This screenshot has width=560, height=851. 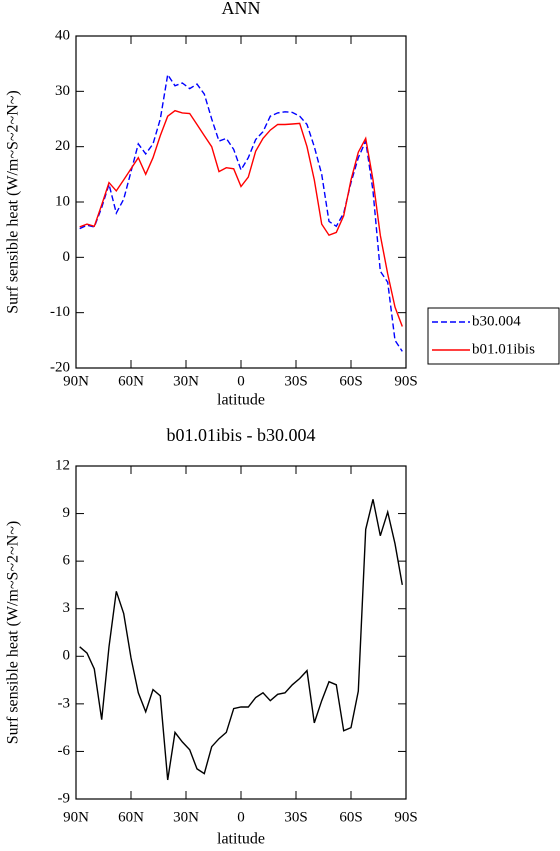 What do you see at coordinates (503, 349) in the screenshot?
I see `legend-label: b01.01ibis` at bounding box center [503, 349].